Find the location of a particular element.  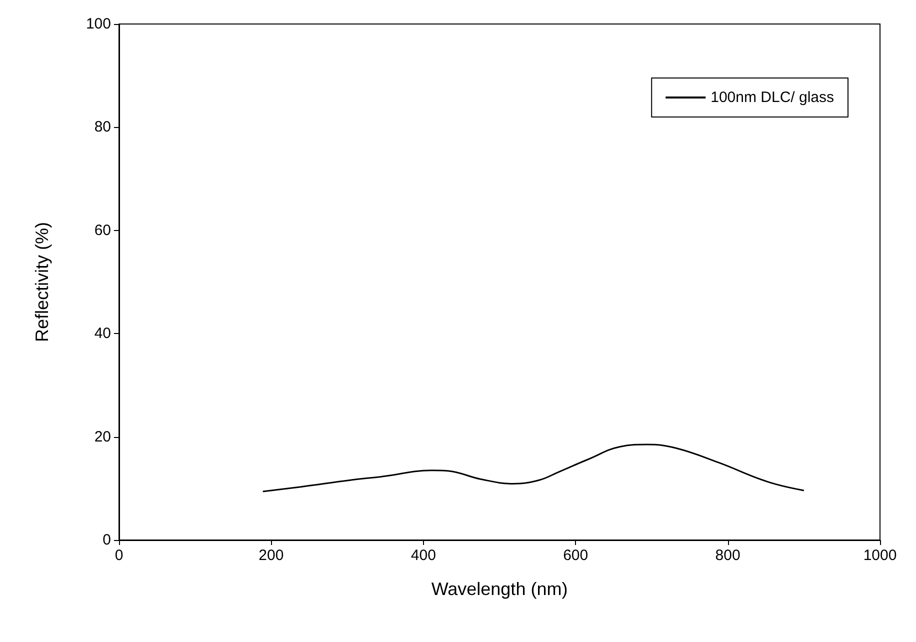

x-tick-label: 0 is located at coordinates (119, 555).